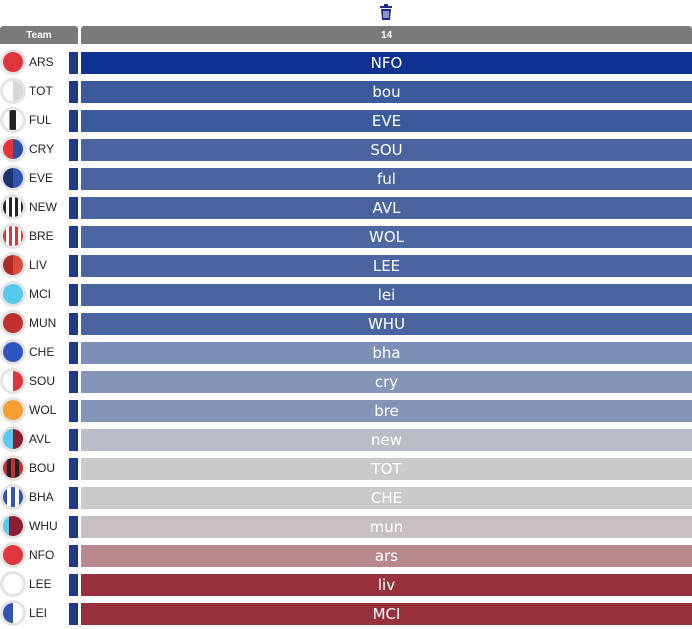 This screenshot has width=692, height=629. What do you see at coordinates (38, 613) in the screenshot?
I see `team-abbreviation: LEI` at bounding box center [38, 613].